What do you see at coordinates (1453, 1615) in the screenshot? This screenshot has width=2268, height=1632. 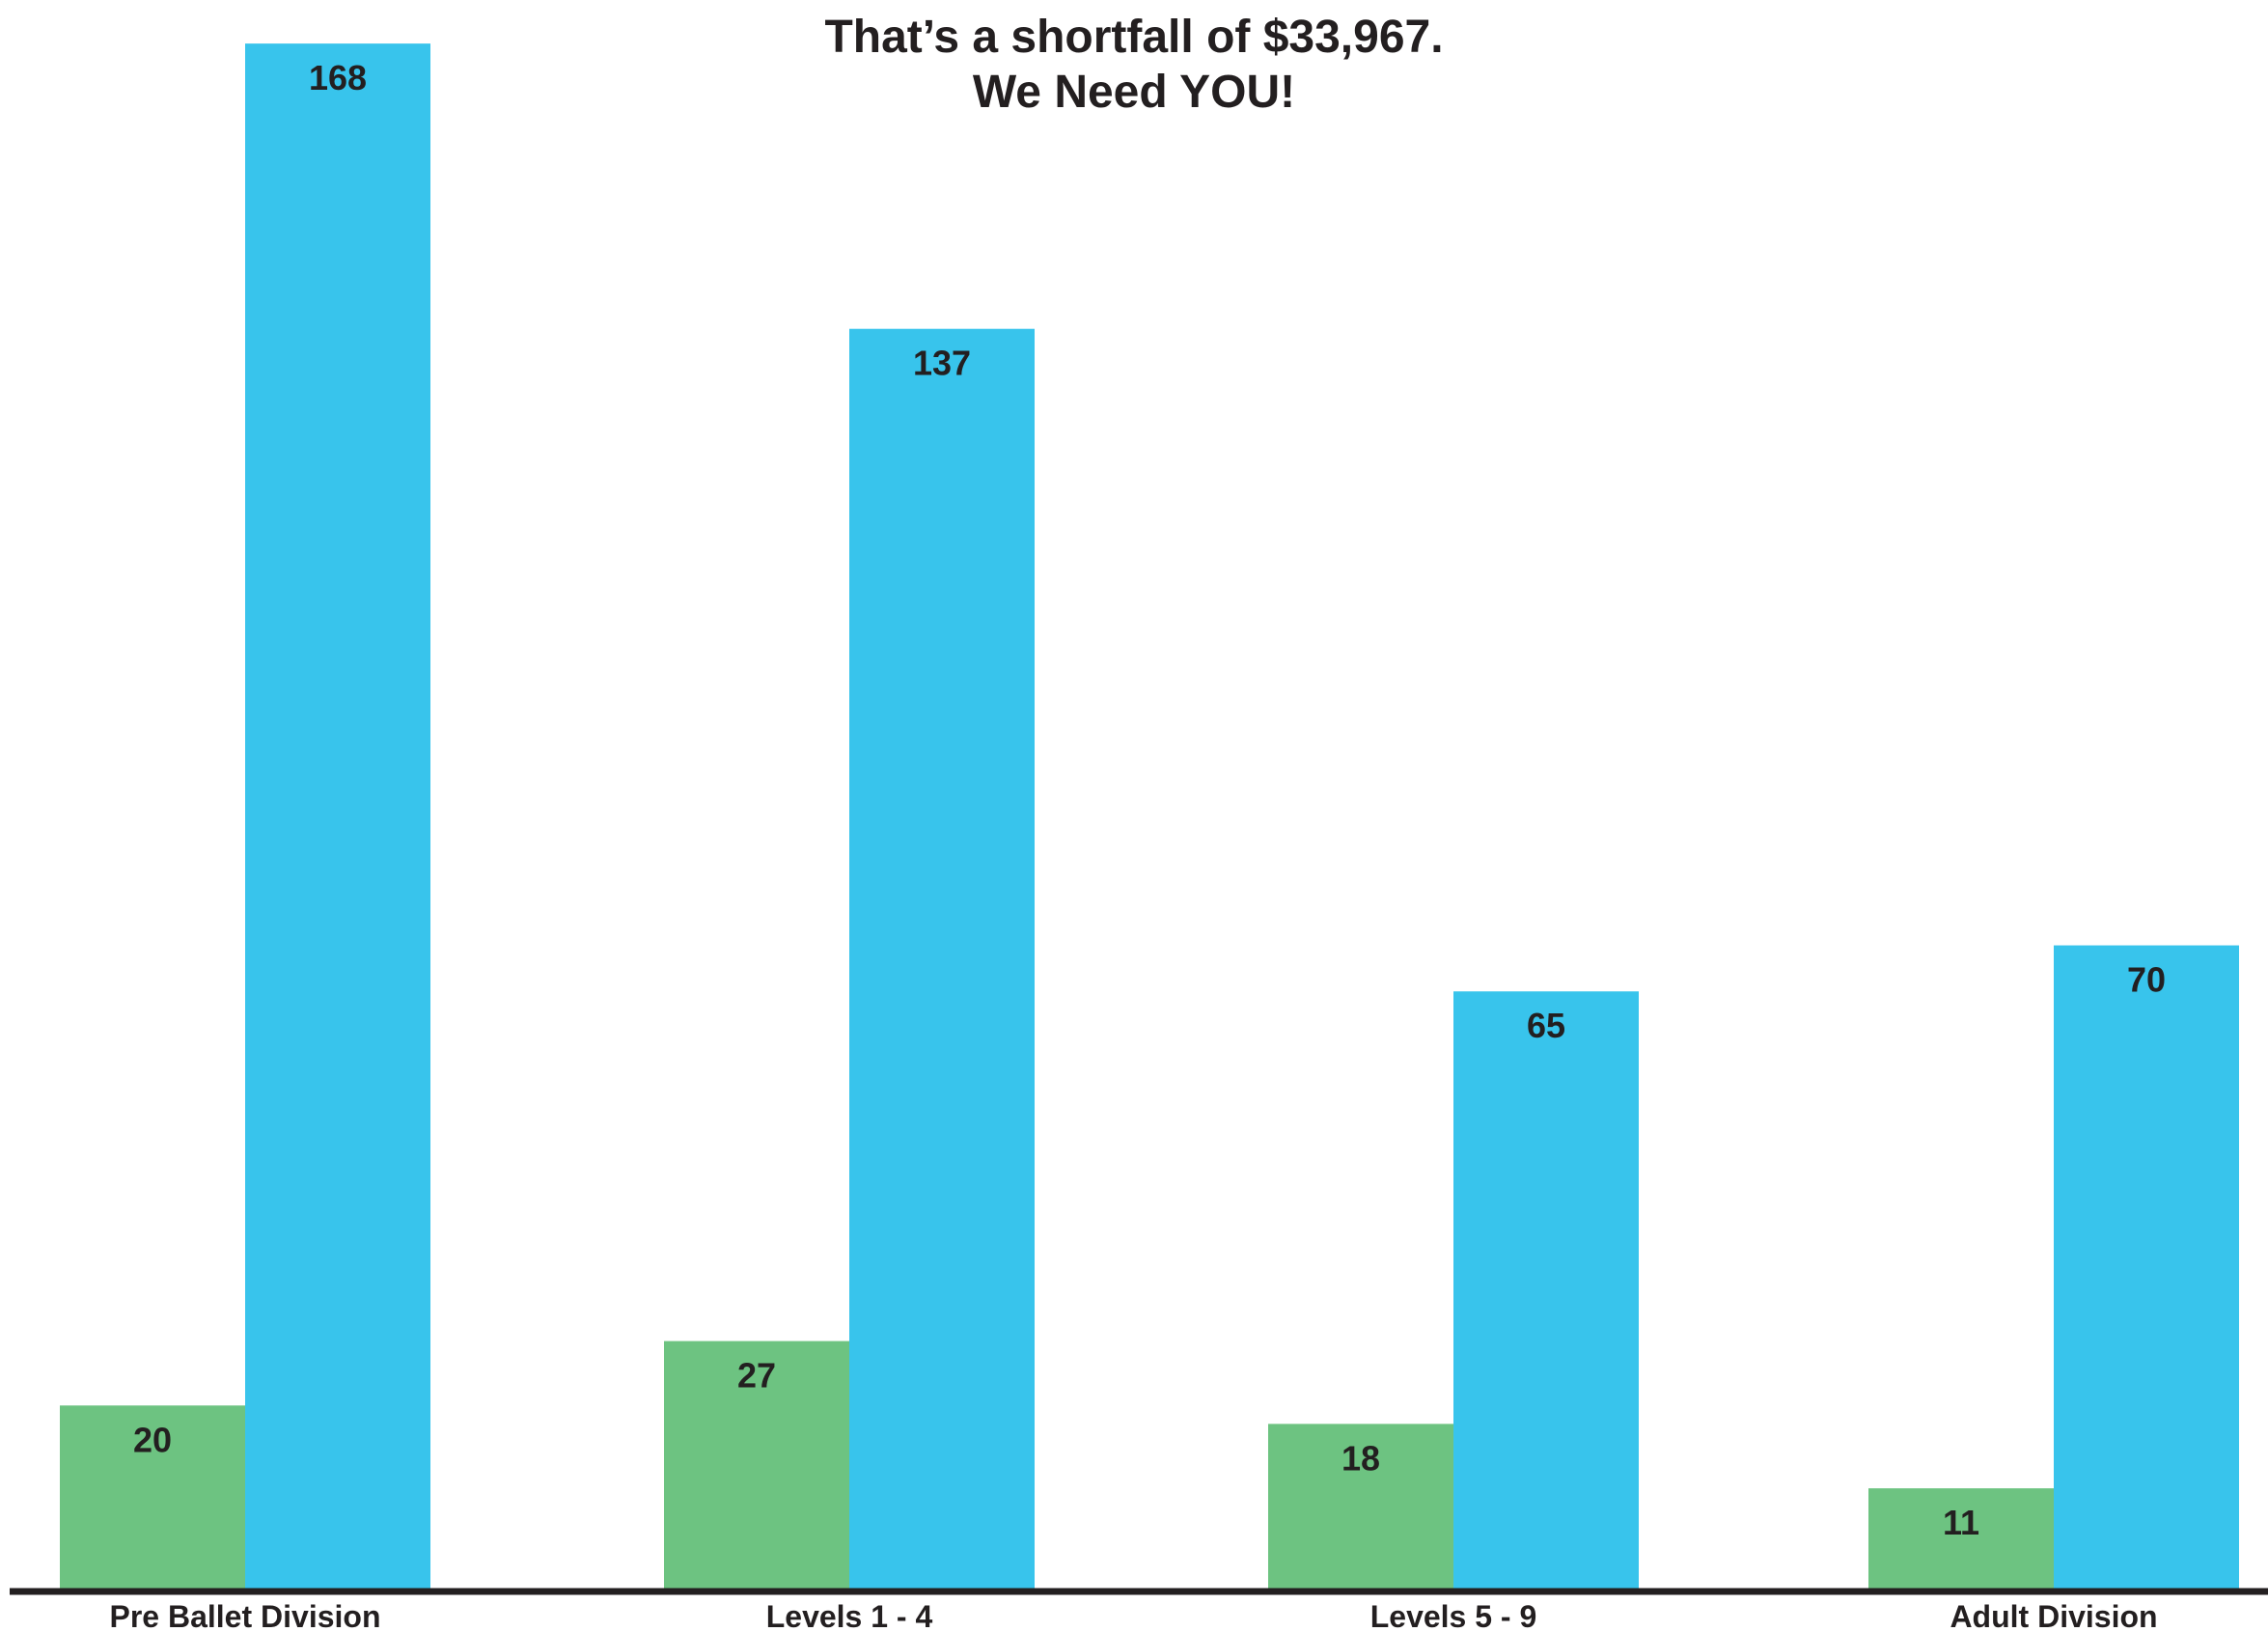 I see `x-tick-label-2: Levels 5 - 9` at bounding box center [1453, 1615].